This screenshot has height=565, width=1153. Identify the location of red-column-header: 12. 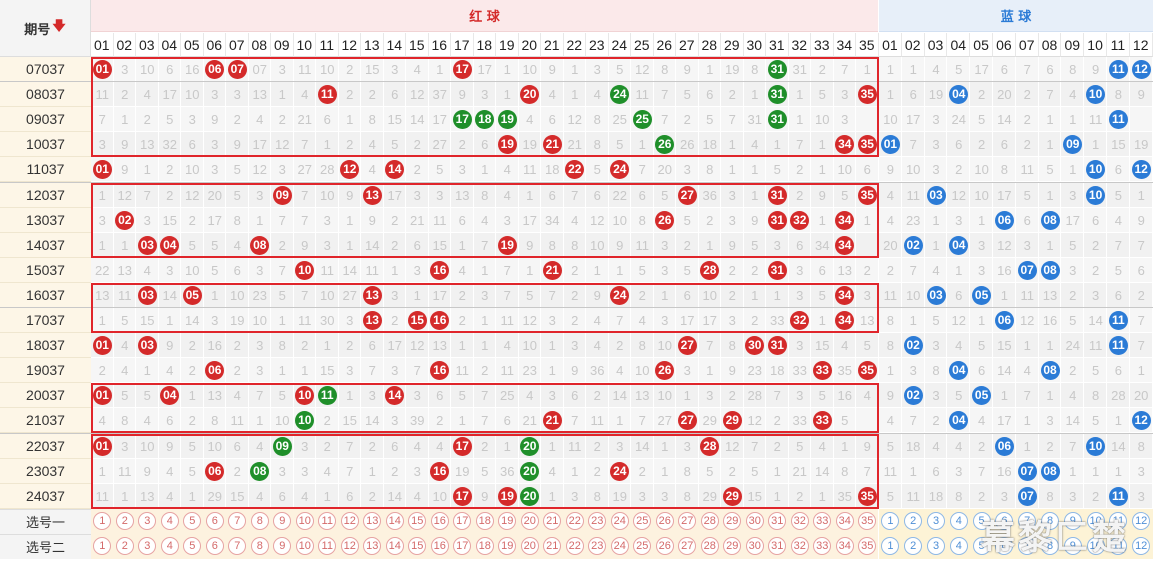
(349, 45).